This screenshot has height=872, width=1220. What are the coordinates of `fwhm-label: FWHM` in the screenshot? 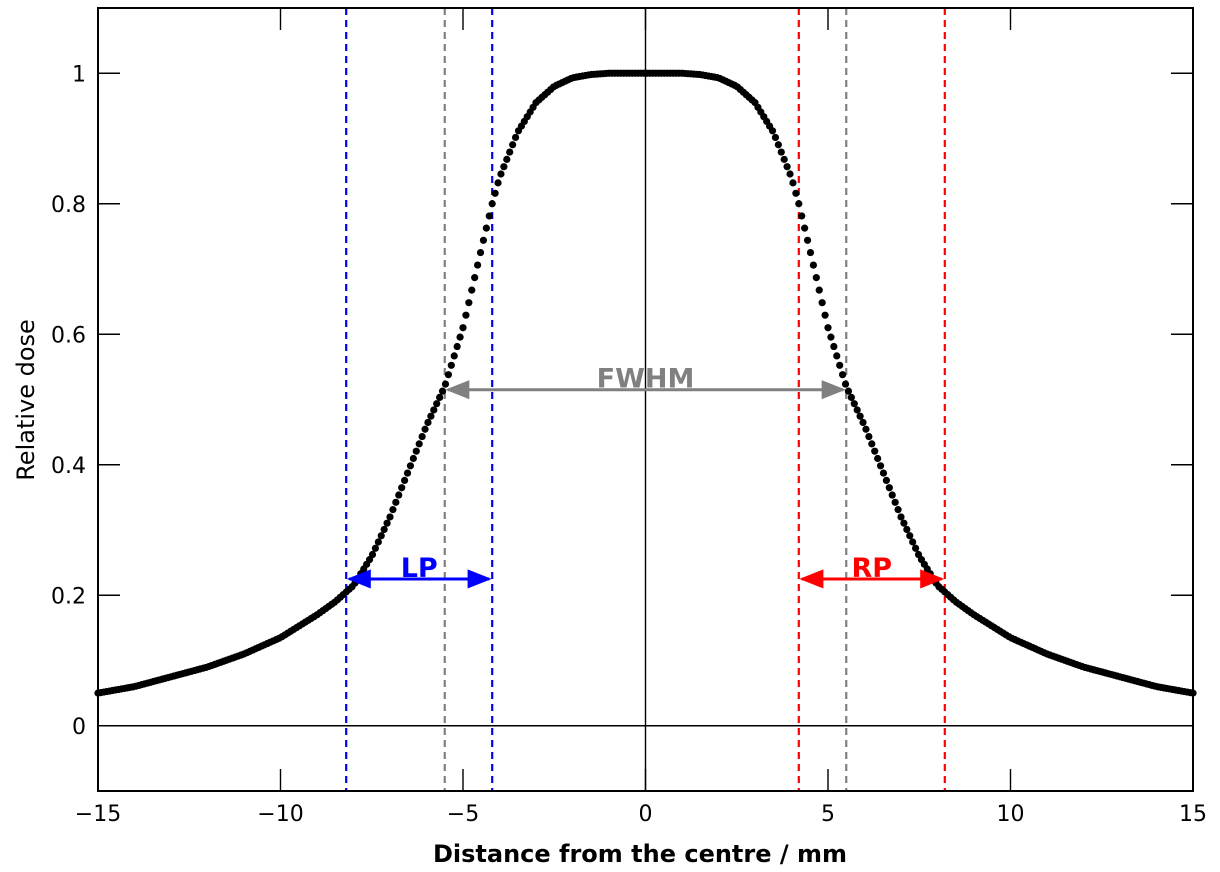 It's located at (646, 379).